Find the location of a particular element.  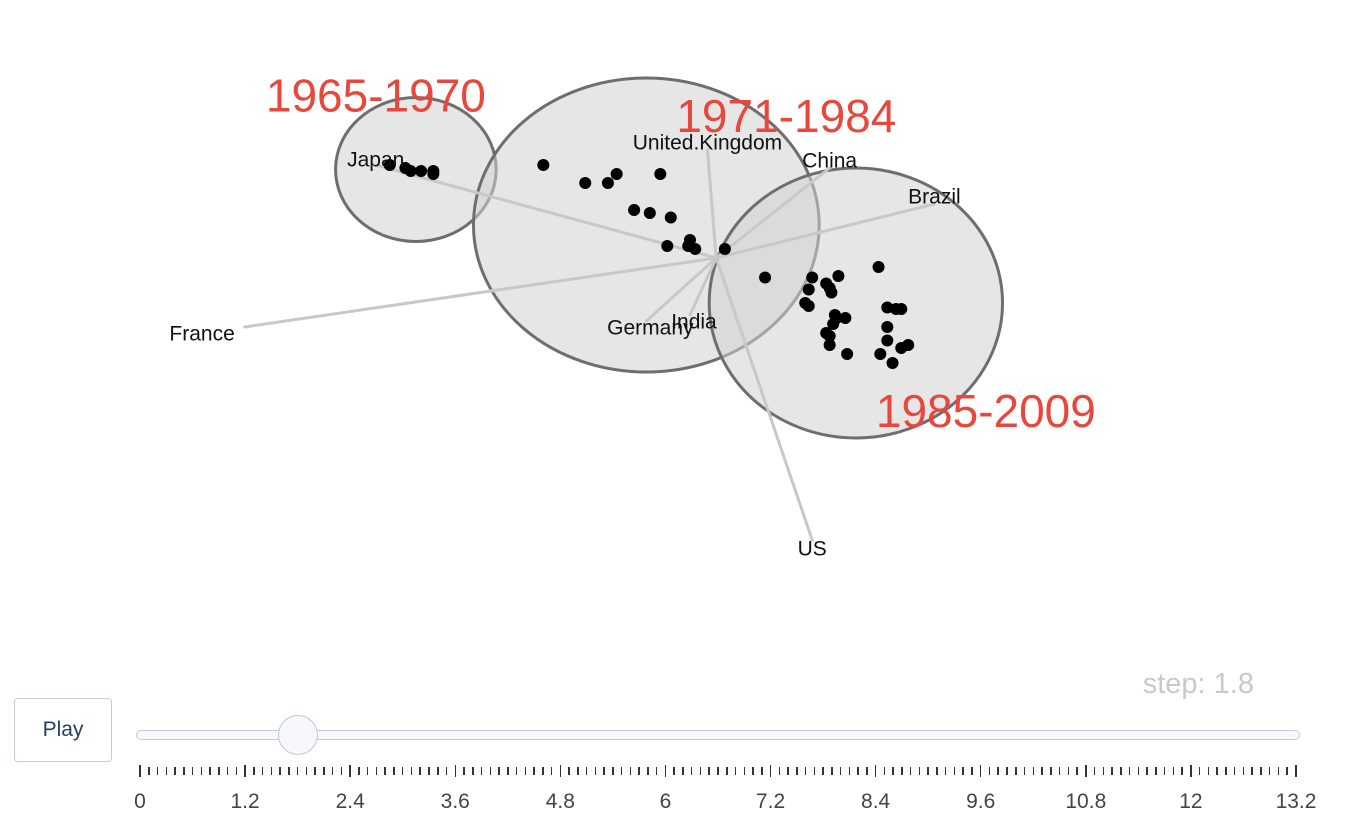

loading-label-united-kingdom: United.Kingdom is located at coordinates (707, 143).